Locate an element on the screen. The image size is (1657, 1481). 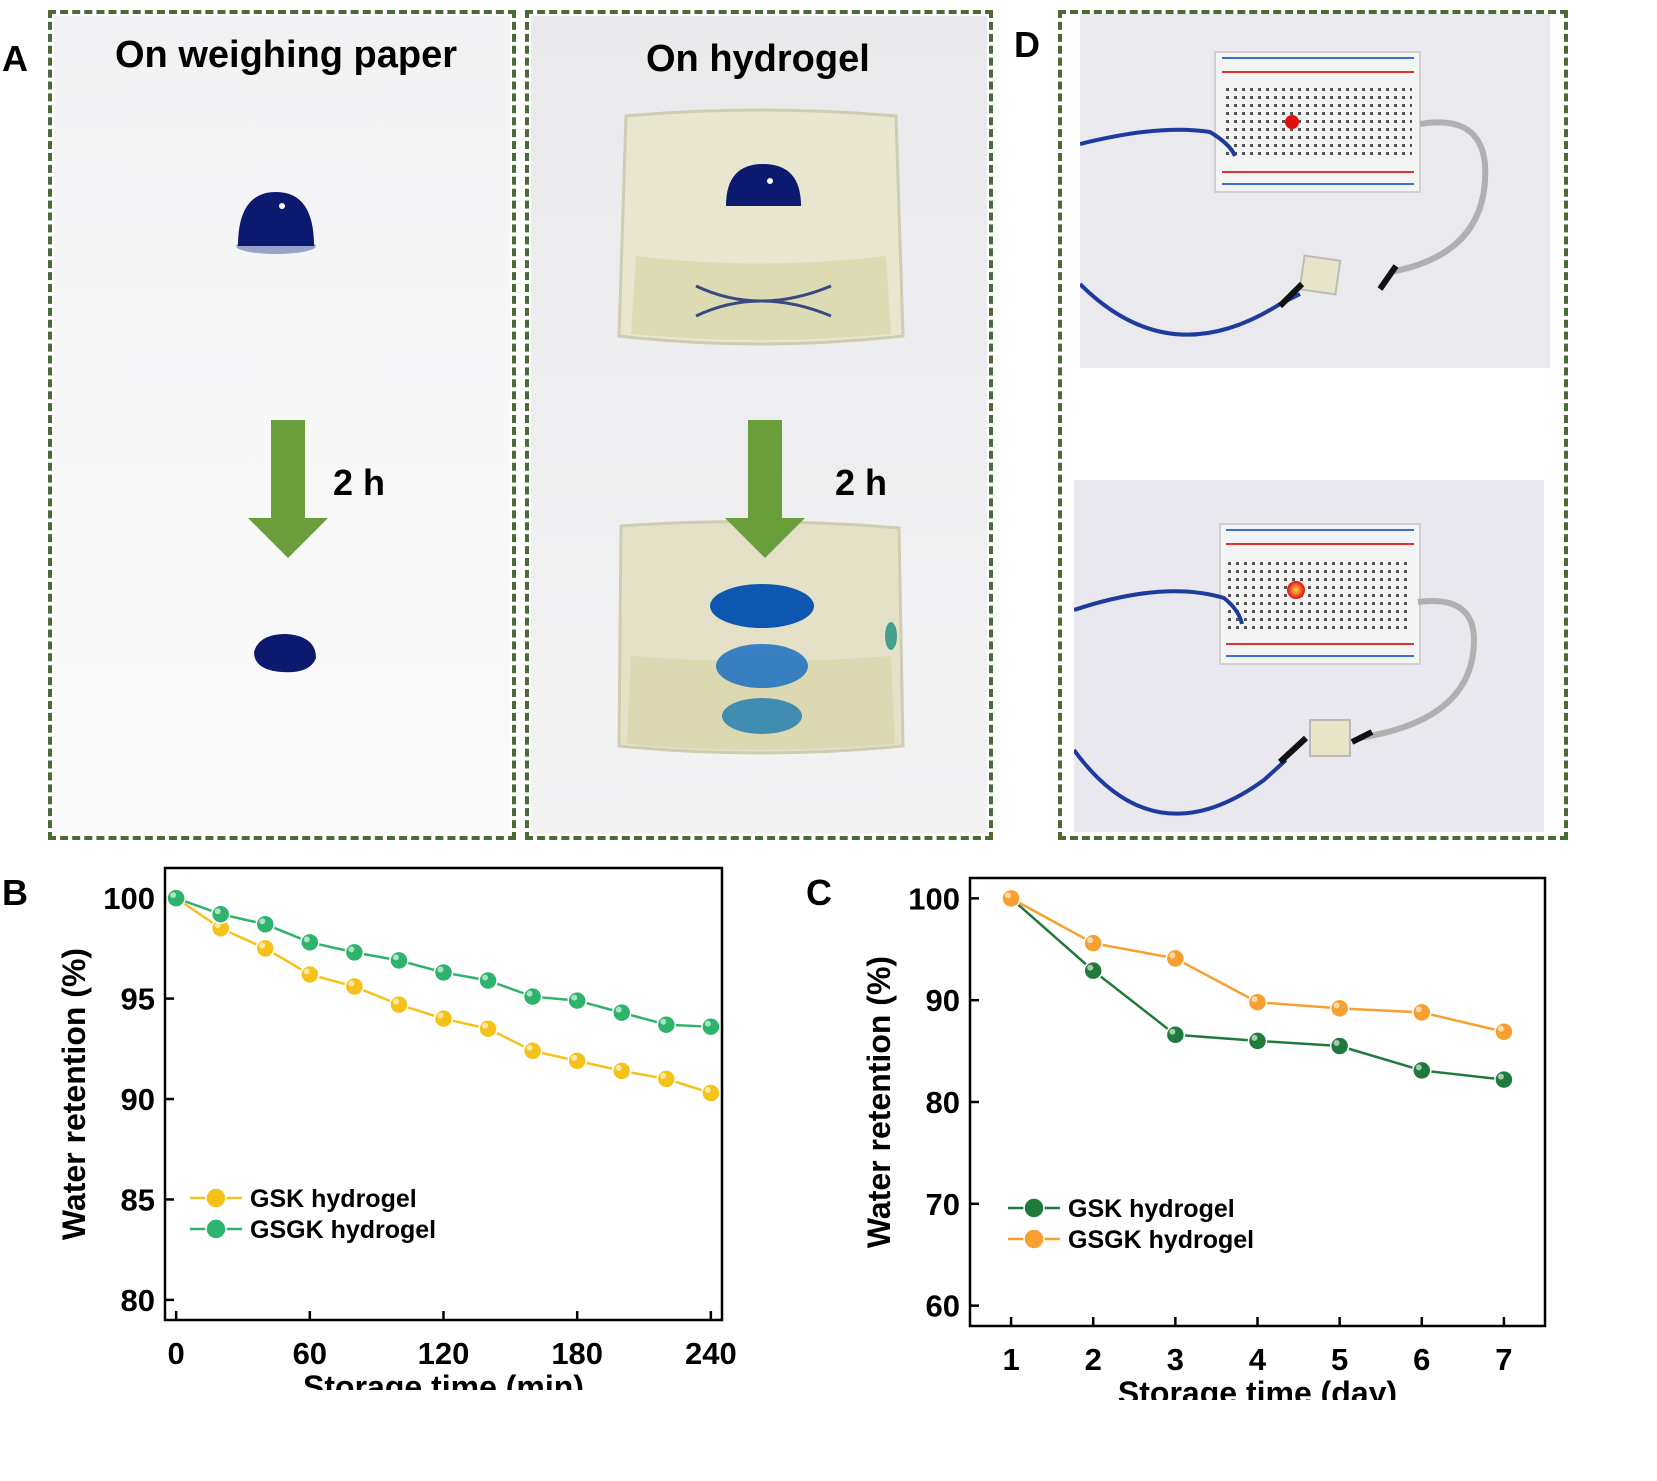
chart-b-x-tick-label: 0 is located at coordinates (176, 1353).